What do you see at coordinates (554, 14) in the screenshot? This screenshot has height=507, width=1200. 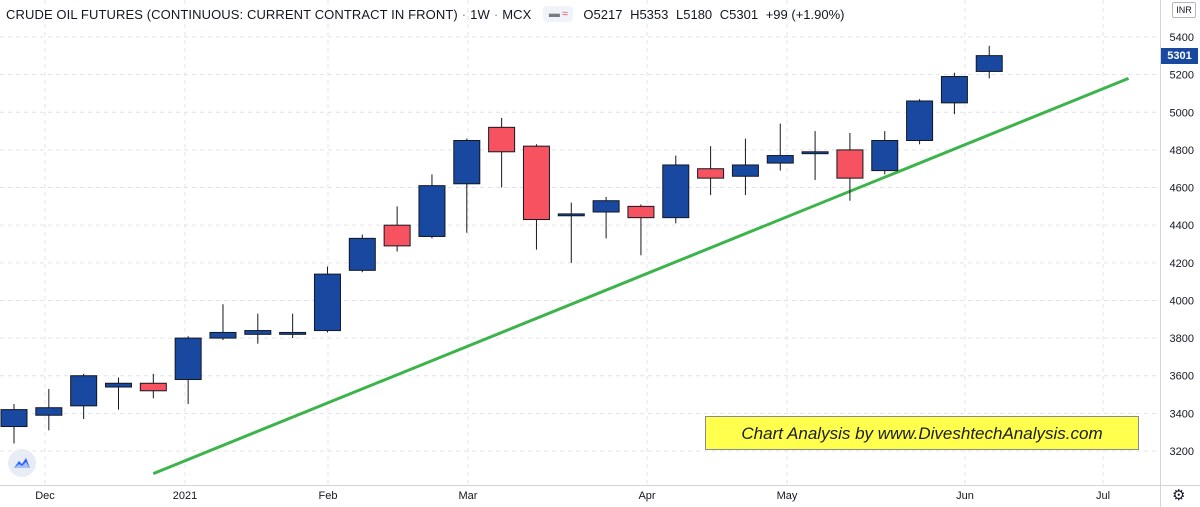 I see `minus-icon: ▬` at bounding box center [554, 14].